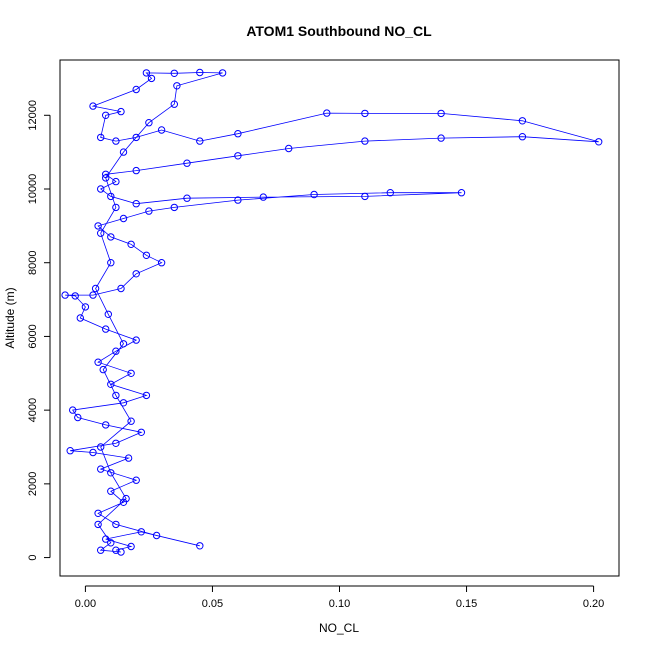  I want to click on x-tick-label: 0.10, so click(339, 604).